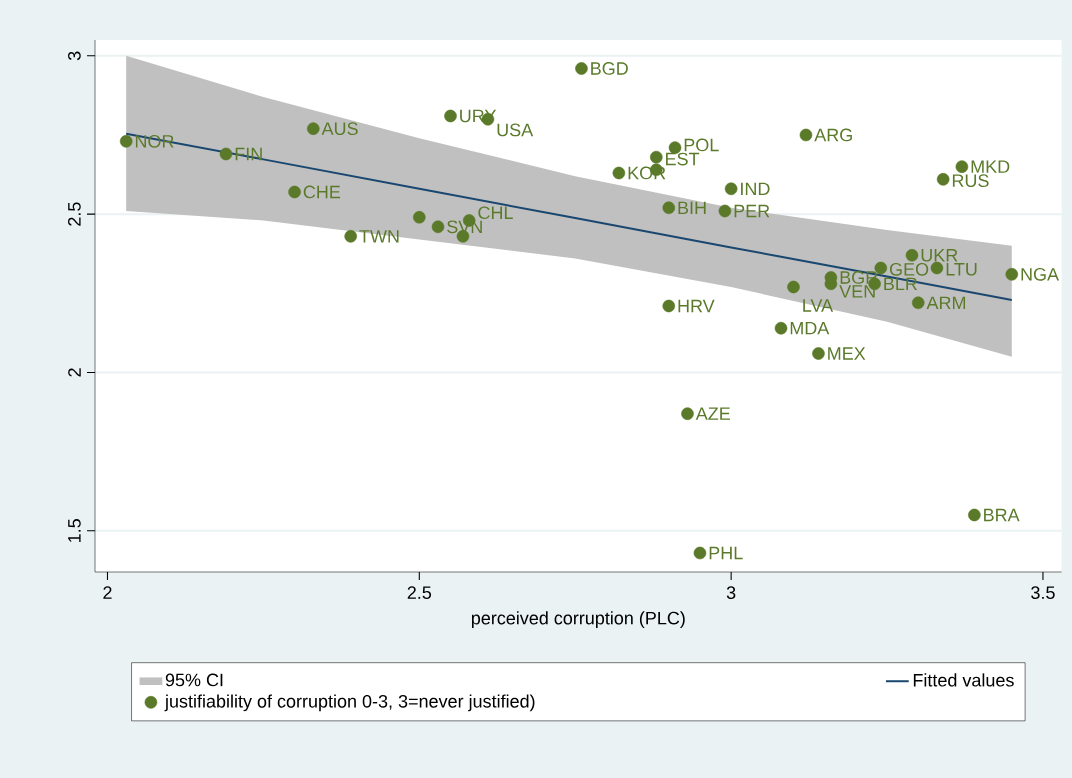  What do you see at coordinates (752, 211) in the screenshot?
I see `annotation: PER` at bounding box center [752, 211].